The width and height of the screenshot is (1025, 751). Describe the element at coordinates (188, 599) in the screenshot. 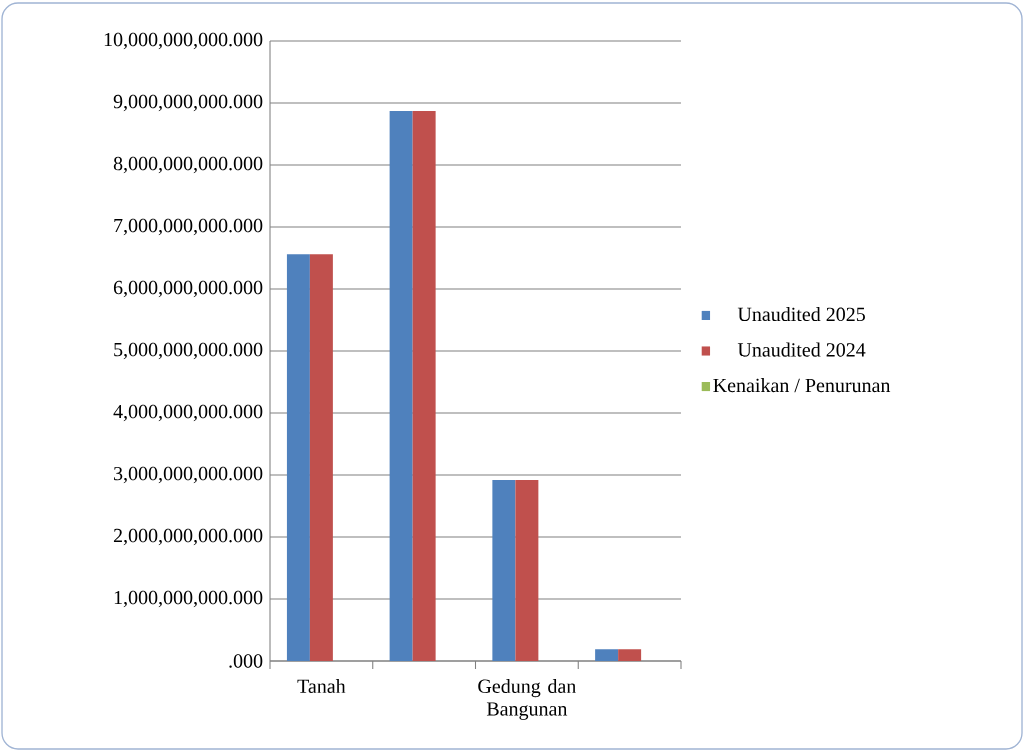

I see `y-tick-label: 1,000,000,000.000` at that location.